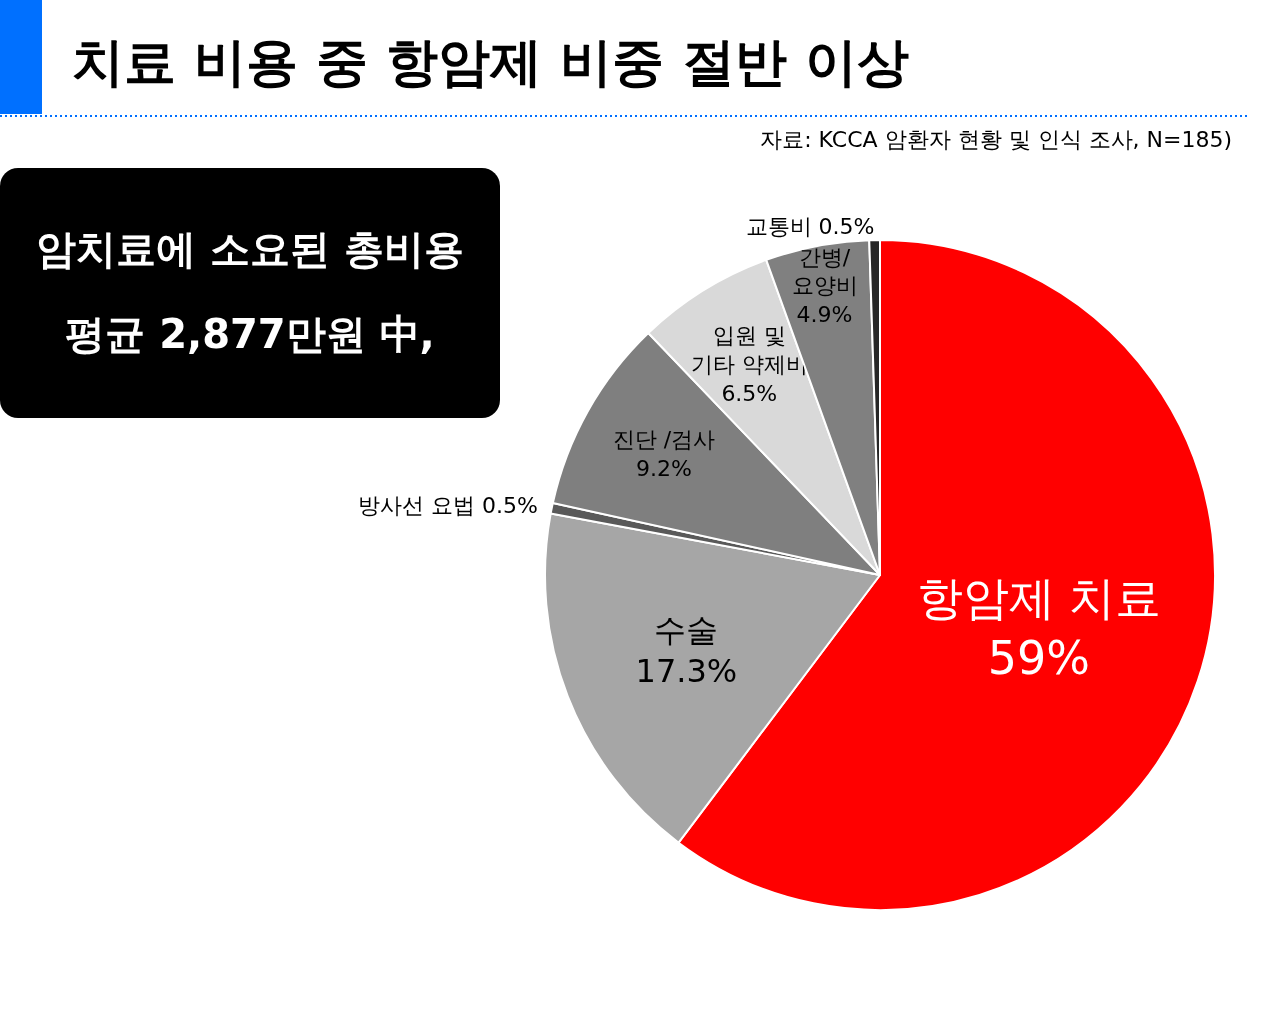 This screenshot has height=1023, width=1280. Describe the element at coordinates (686, 671) in the screenshot. I see `data-label: 17.3%` at that location.